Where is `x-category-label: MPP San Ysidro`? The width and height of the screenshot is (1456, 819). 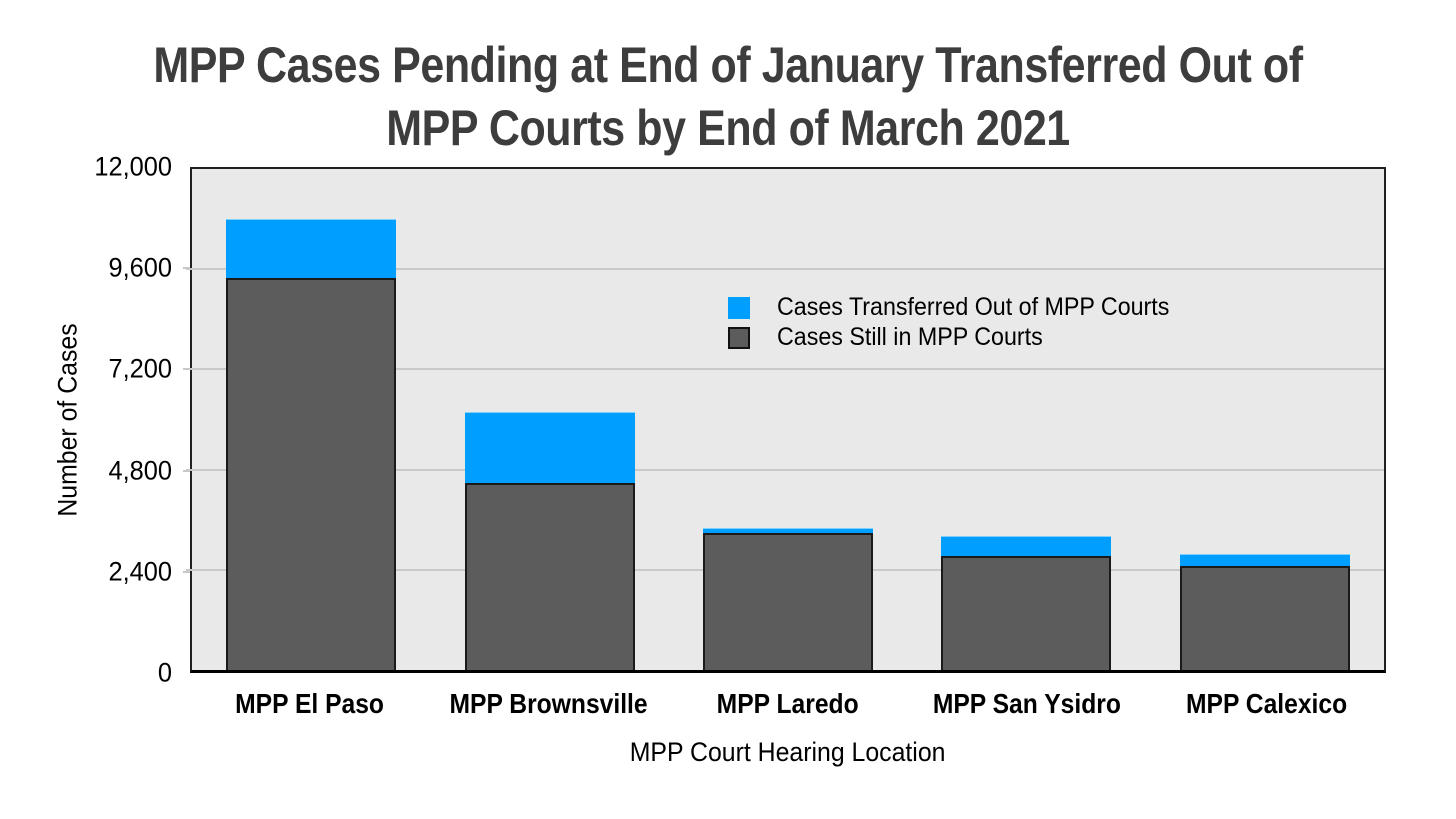
x-category-label: MPP San Ysidro is located at coordinates (1027, 703).